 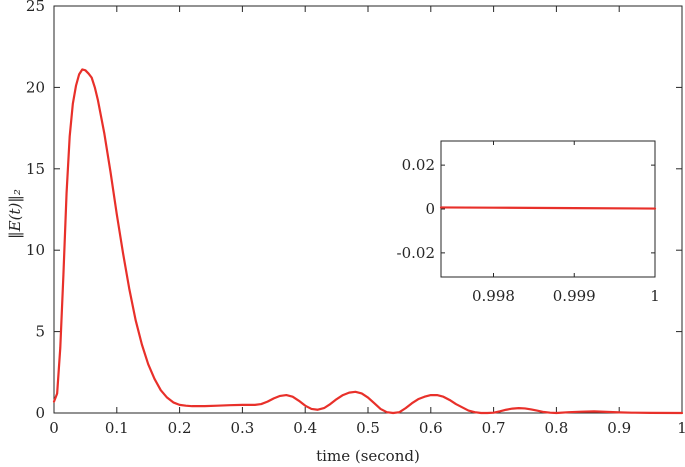 What do you see at coordinates (548, 208) in the screenshot?
I see `inset-series-line` at bounding box center [548, 208].